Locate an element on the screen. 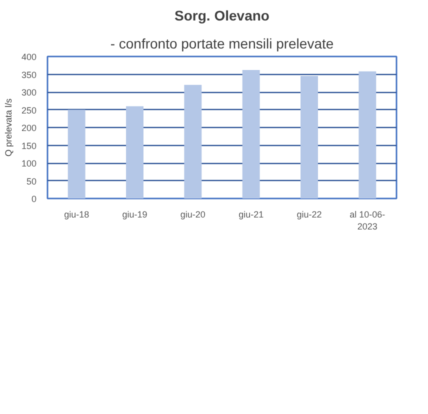  x-tick-label: giu-20 is located at coordinates (193, 215).